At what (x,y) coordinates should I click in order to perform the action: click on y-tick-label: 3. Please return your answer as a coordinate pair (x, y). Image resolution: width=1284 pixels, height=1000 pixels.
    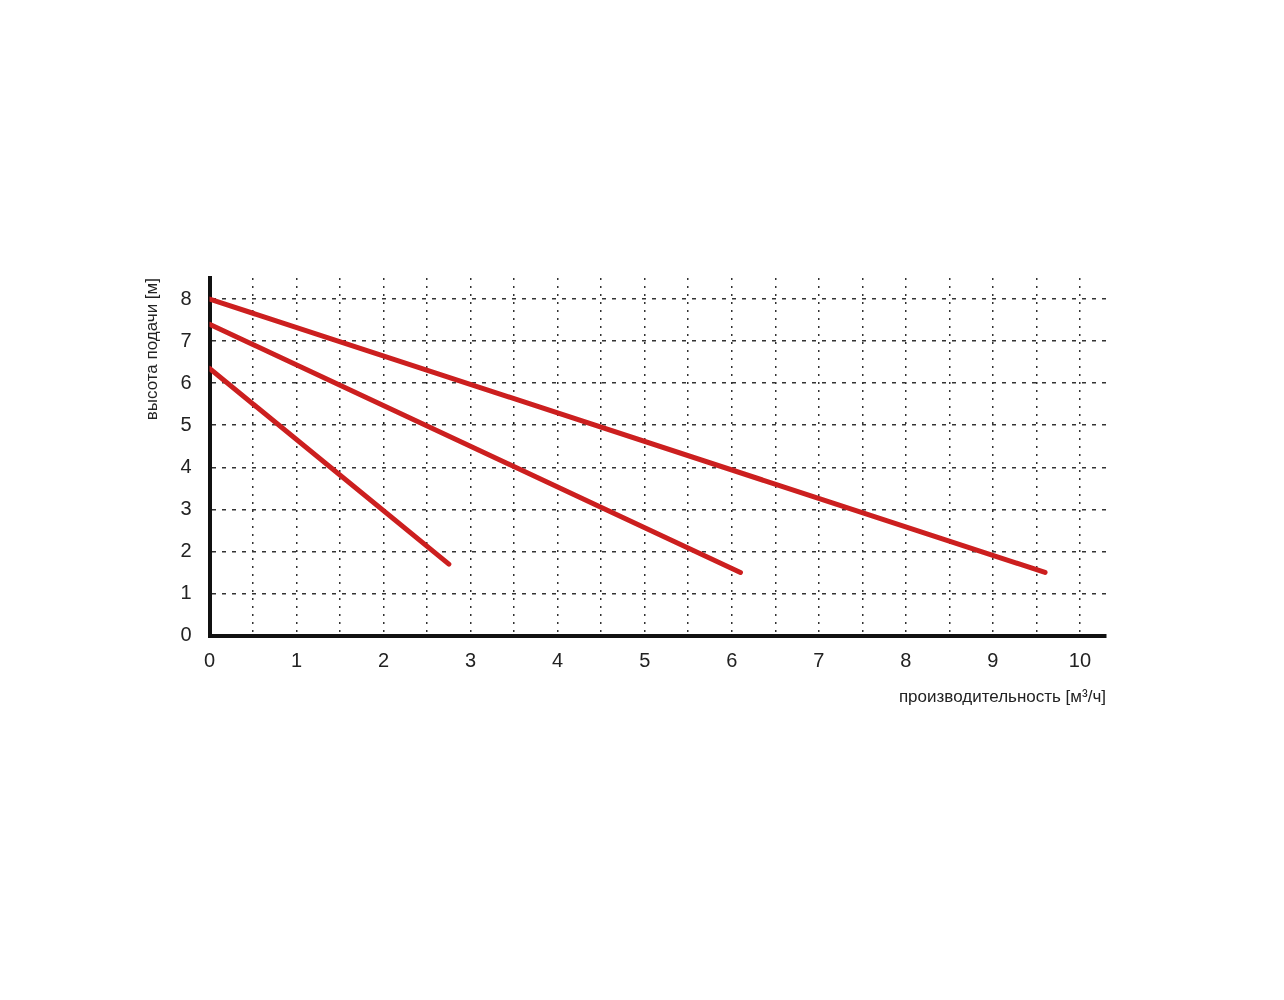
    Looking at the image, I should click on (186, 507).